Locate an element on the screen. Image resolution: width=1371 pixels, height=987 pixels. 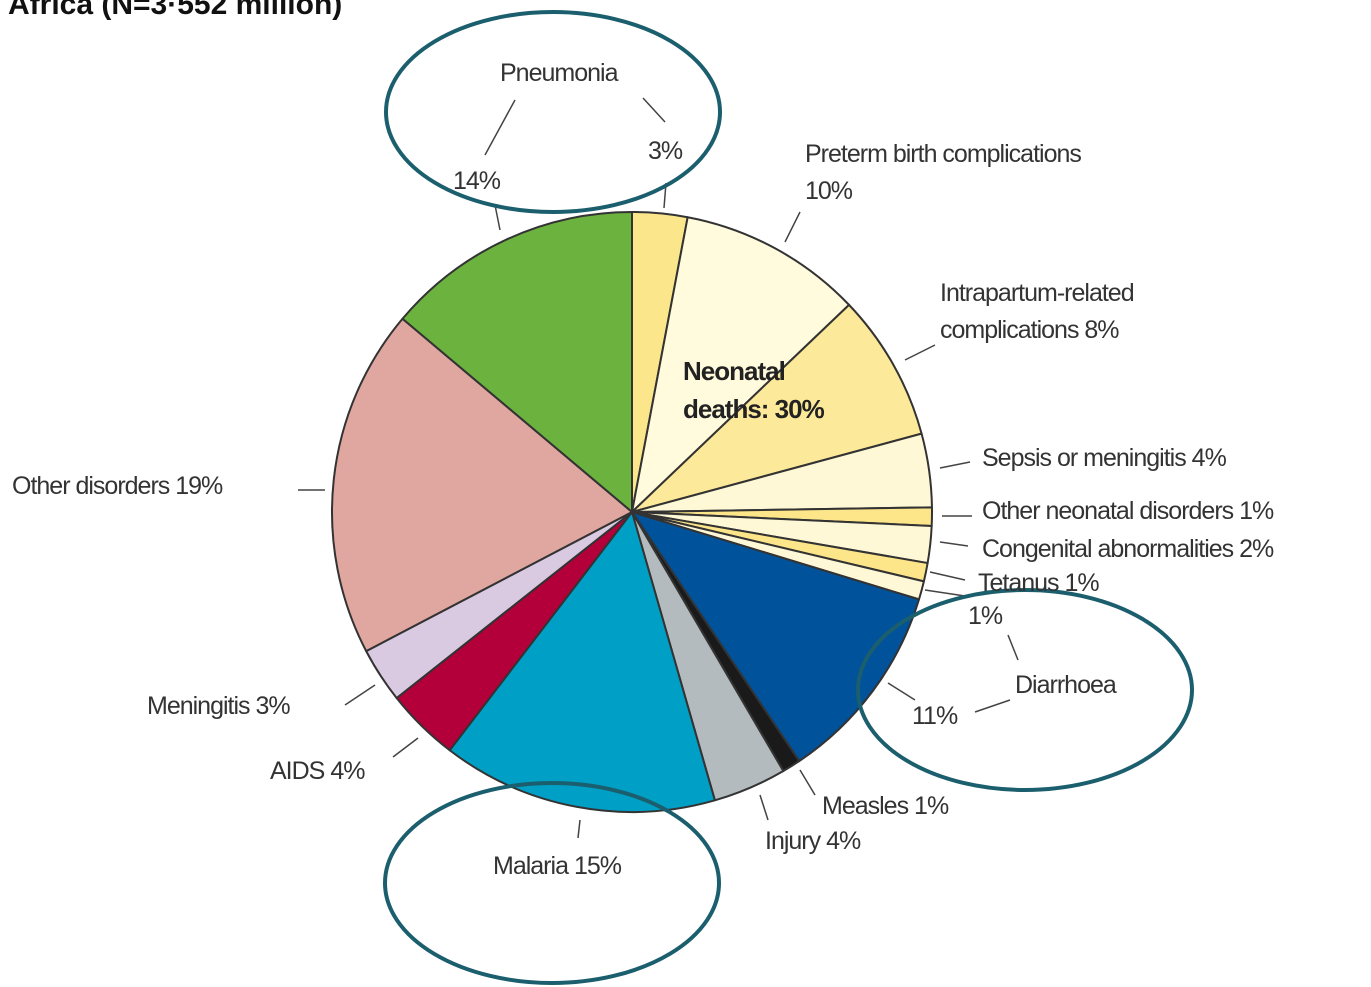
slice-label: Other neonatal disorders 1% is located at coordinates (1176, 511).